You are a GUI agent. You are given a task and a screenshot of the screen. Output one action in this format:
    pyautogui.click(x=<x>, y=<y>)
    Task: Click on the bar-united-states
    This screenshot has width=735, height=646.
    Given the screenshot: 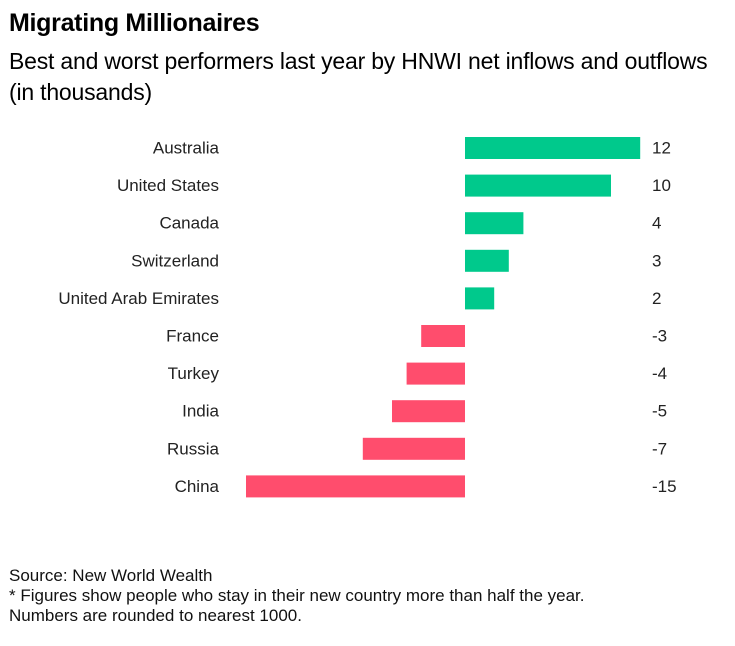 What is the action you would take?
    pyautogui.click(x=538, y=185)
    